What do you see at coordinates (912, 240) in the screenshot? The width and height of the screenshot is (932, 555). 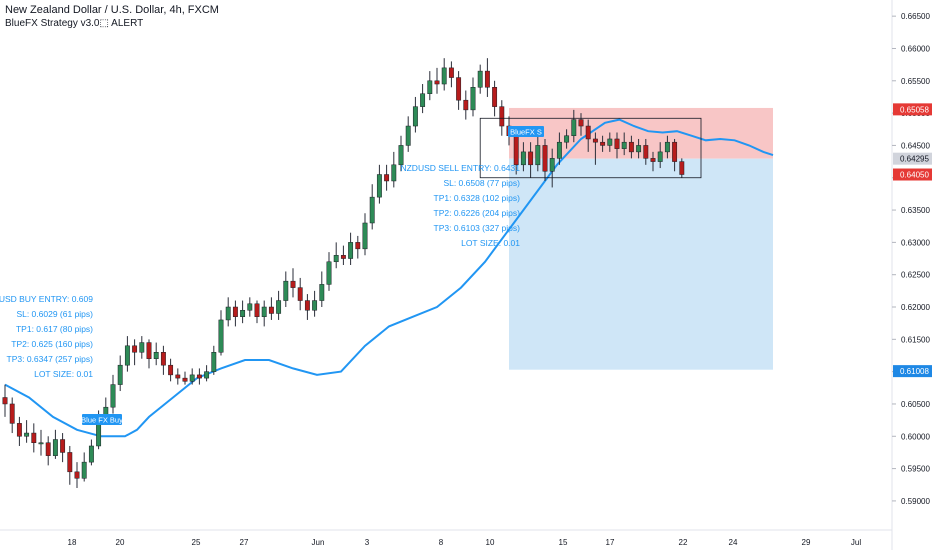 I see `price-badges: 0.65058 0.64295 0.64050 0.61008` at bounding box center [912, 240].